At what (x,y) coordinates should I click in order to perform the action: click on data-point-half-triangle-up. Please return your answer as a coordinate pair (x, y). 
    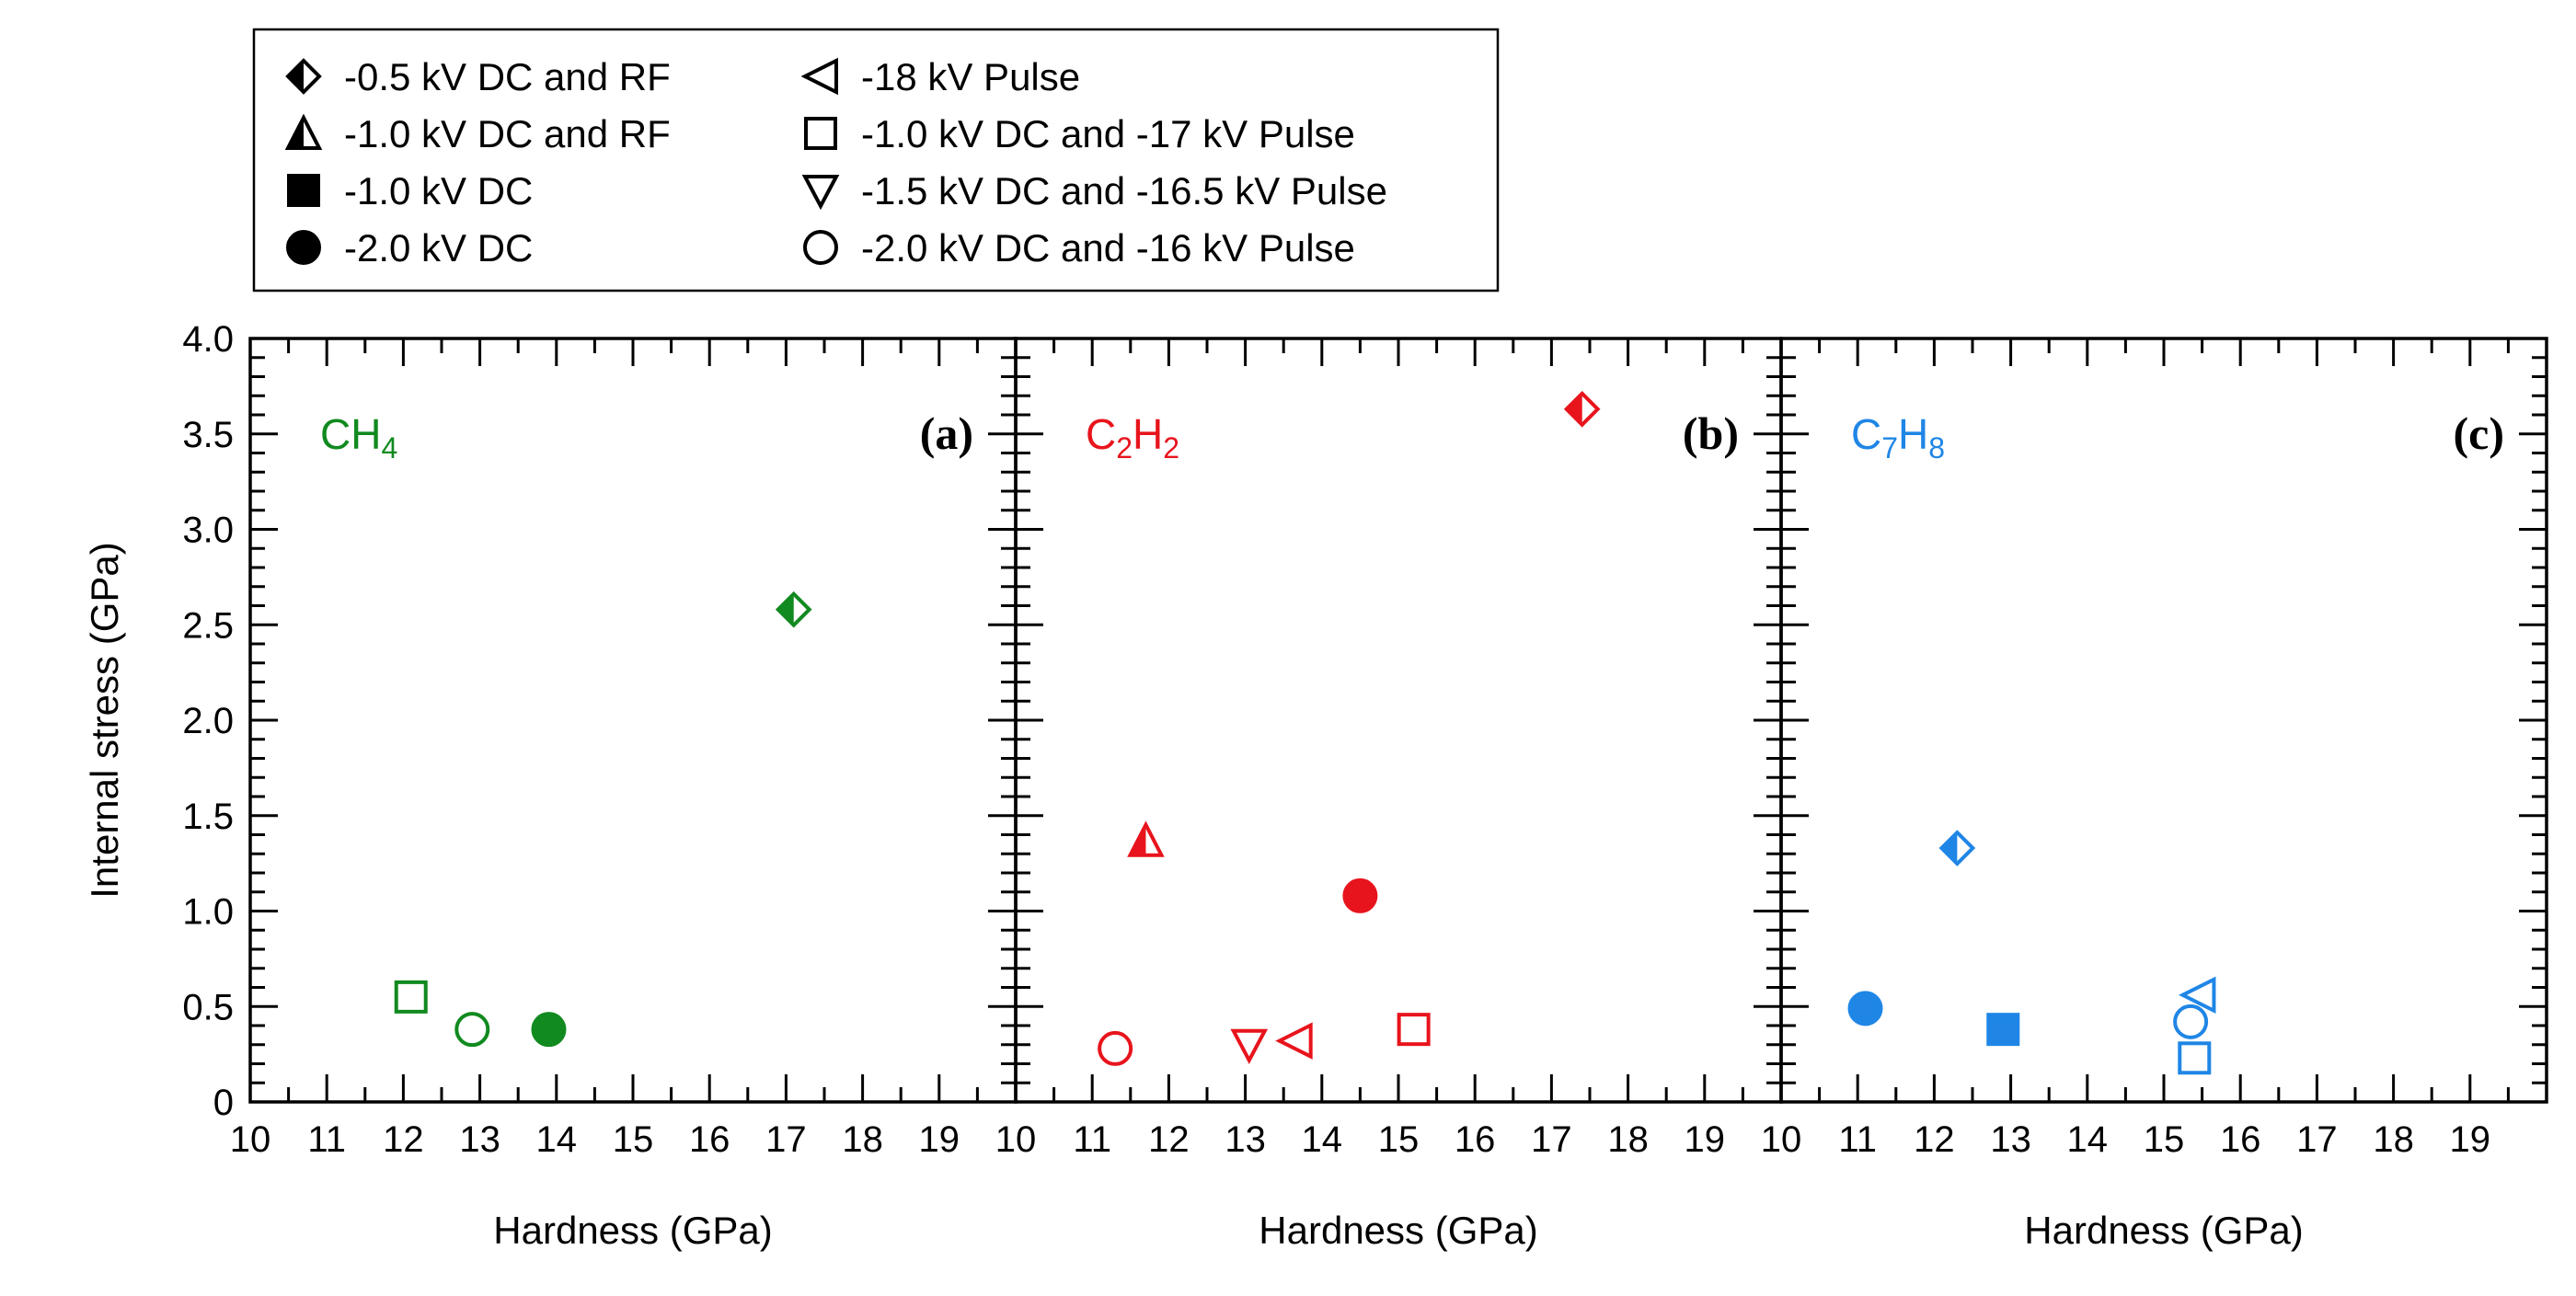
    Looking at the image, I should click on (1146, 839).